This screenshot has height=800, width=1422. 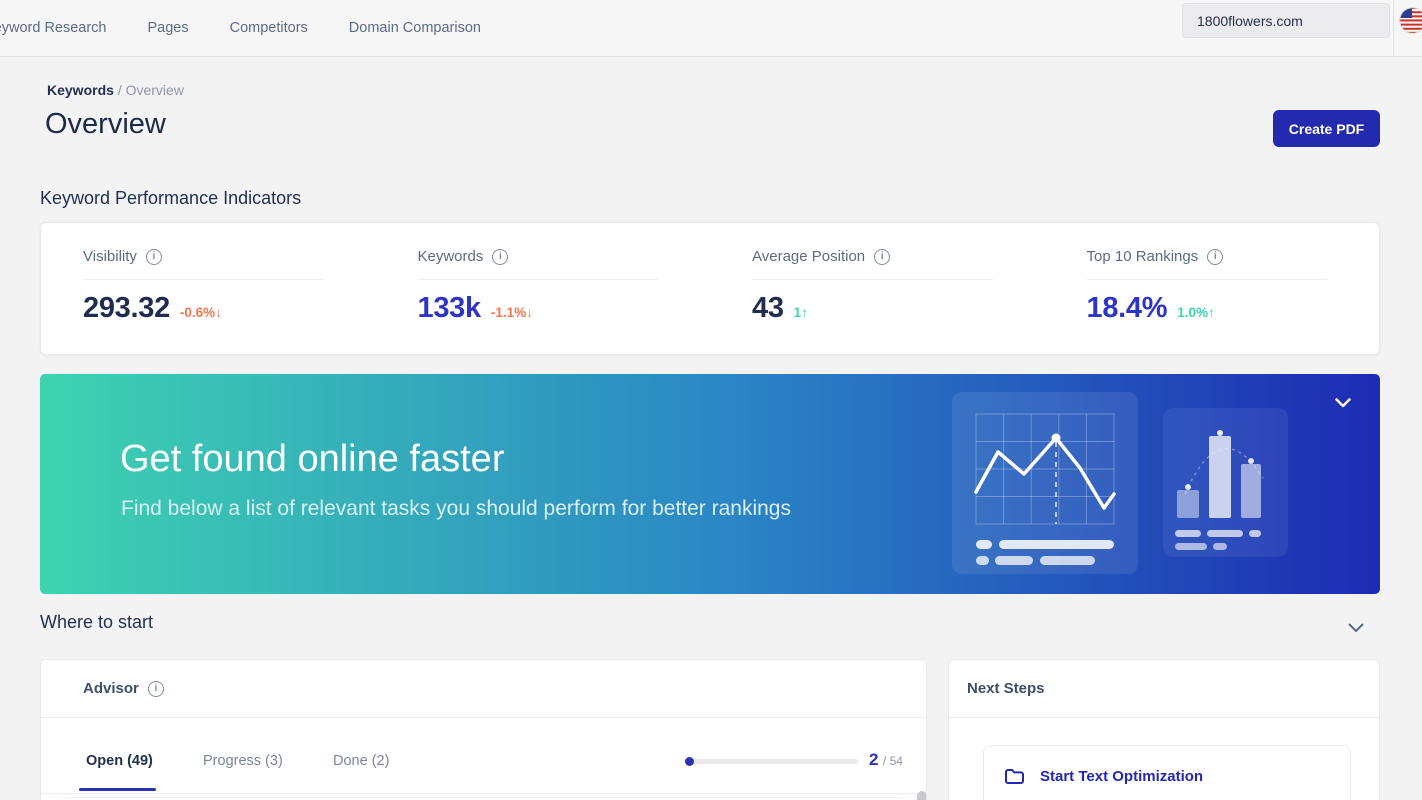 What do you see at coordinates (361, 761) in the screenshot?
I see `tab-done: Done (2)` at bounding box center [361, 761].